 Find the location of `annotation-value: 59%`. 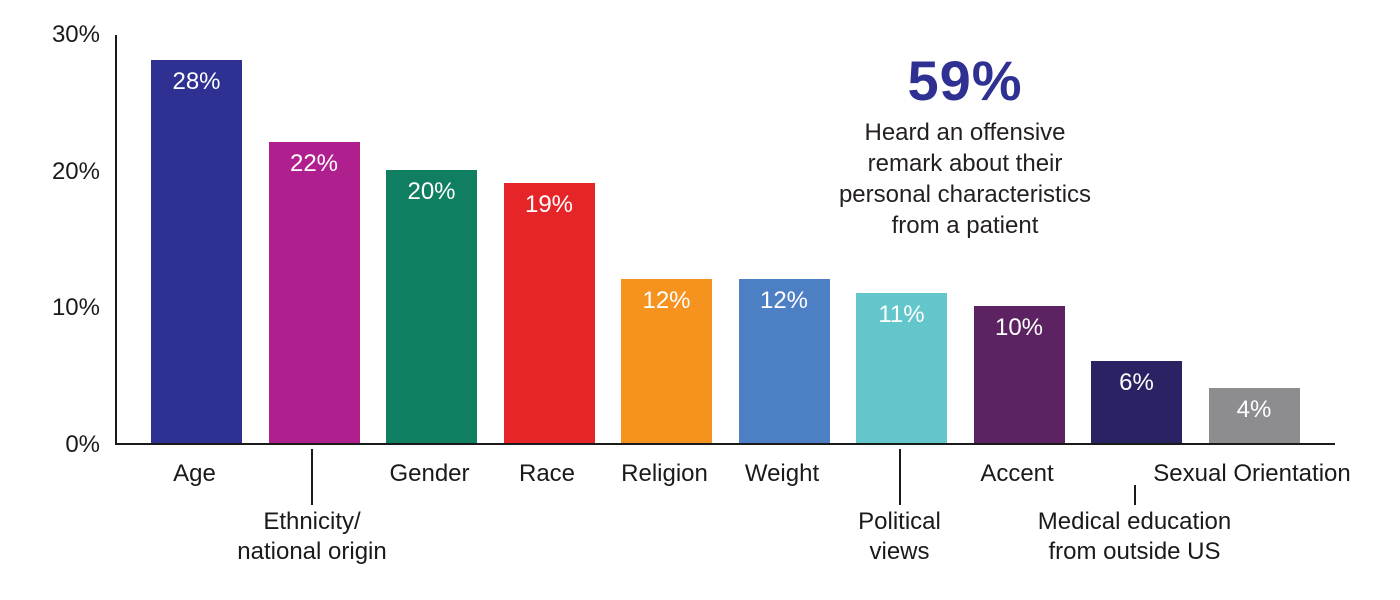

annotation-value: 59% is located at coordinates (965, 80).